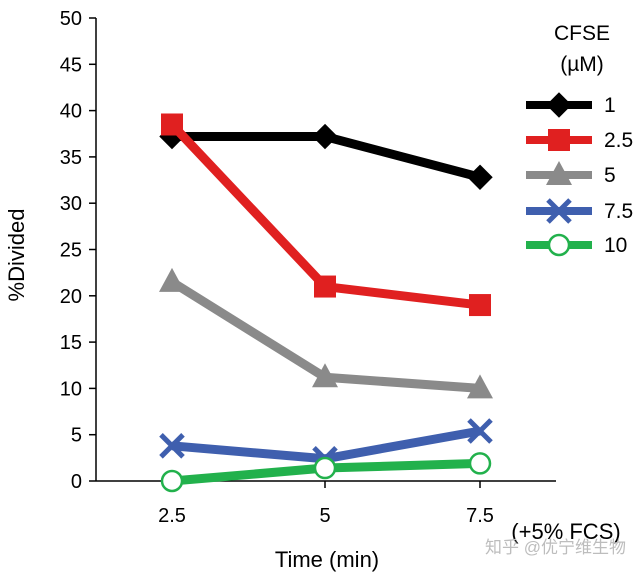  Describe the element at coordinates (618, 211) in the screenshot. I see `legend-label-7.5: 7.5` at that location.